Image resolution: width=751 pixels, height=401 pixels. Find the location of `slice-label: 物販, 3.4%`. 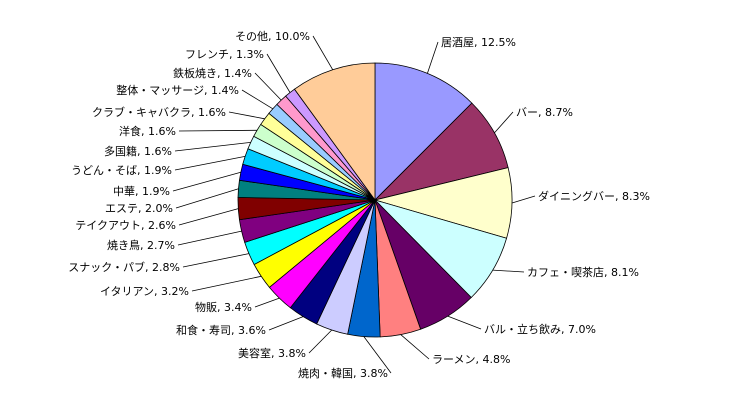

slice-label: 物販, 3.4% is located at coordinates (223, 307).